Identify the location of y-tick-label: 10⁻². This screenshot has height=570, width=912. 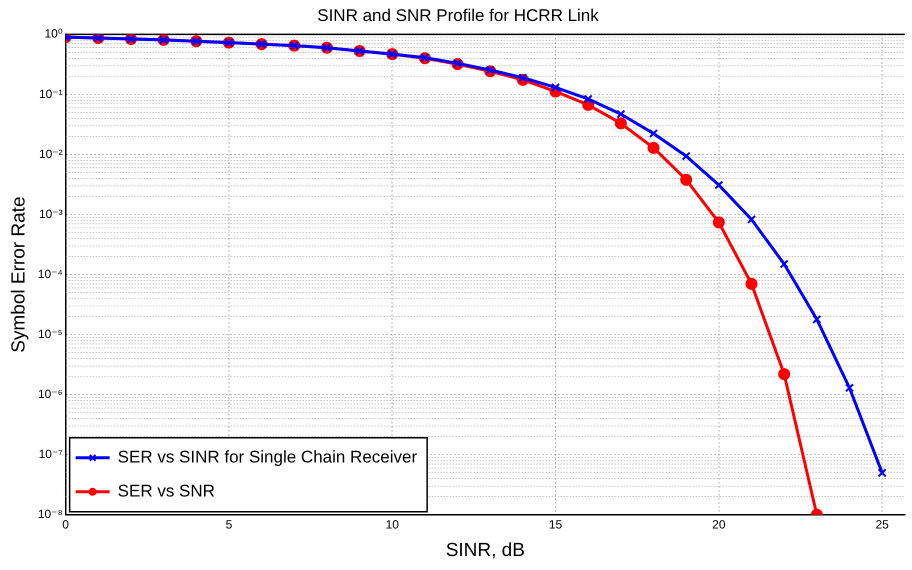
(50, 153).